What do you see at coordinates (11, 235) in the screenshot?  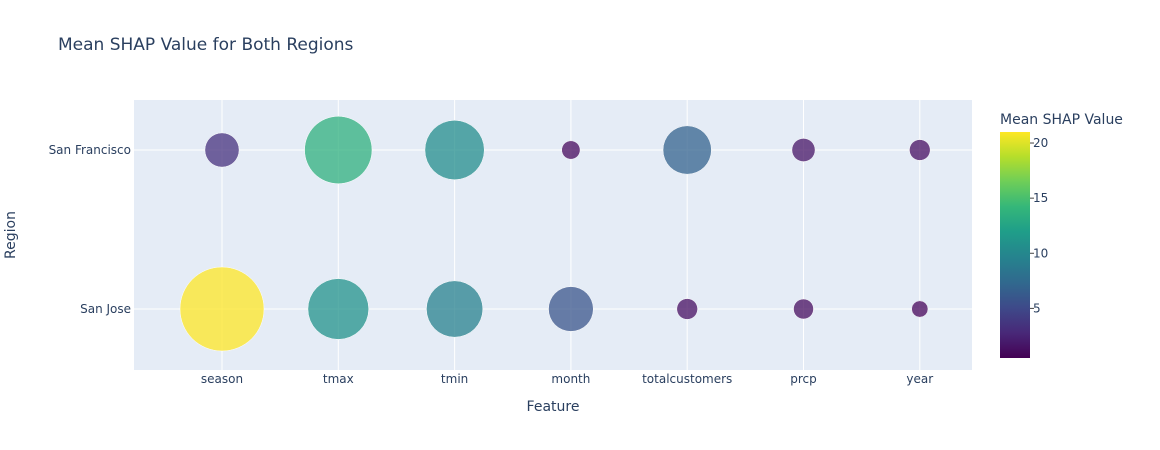 I see `y-axis-title: Region` at bounding box center [11, 235].